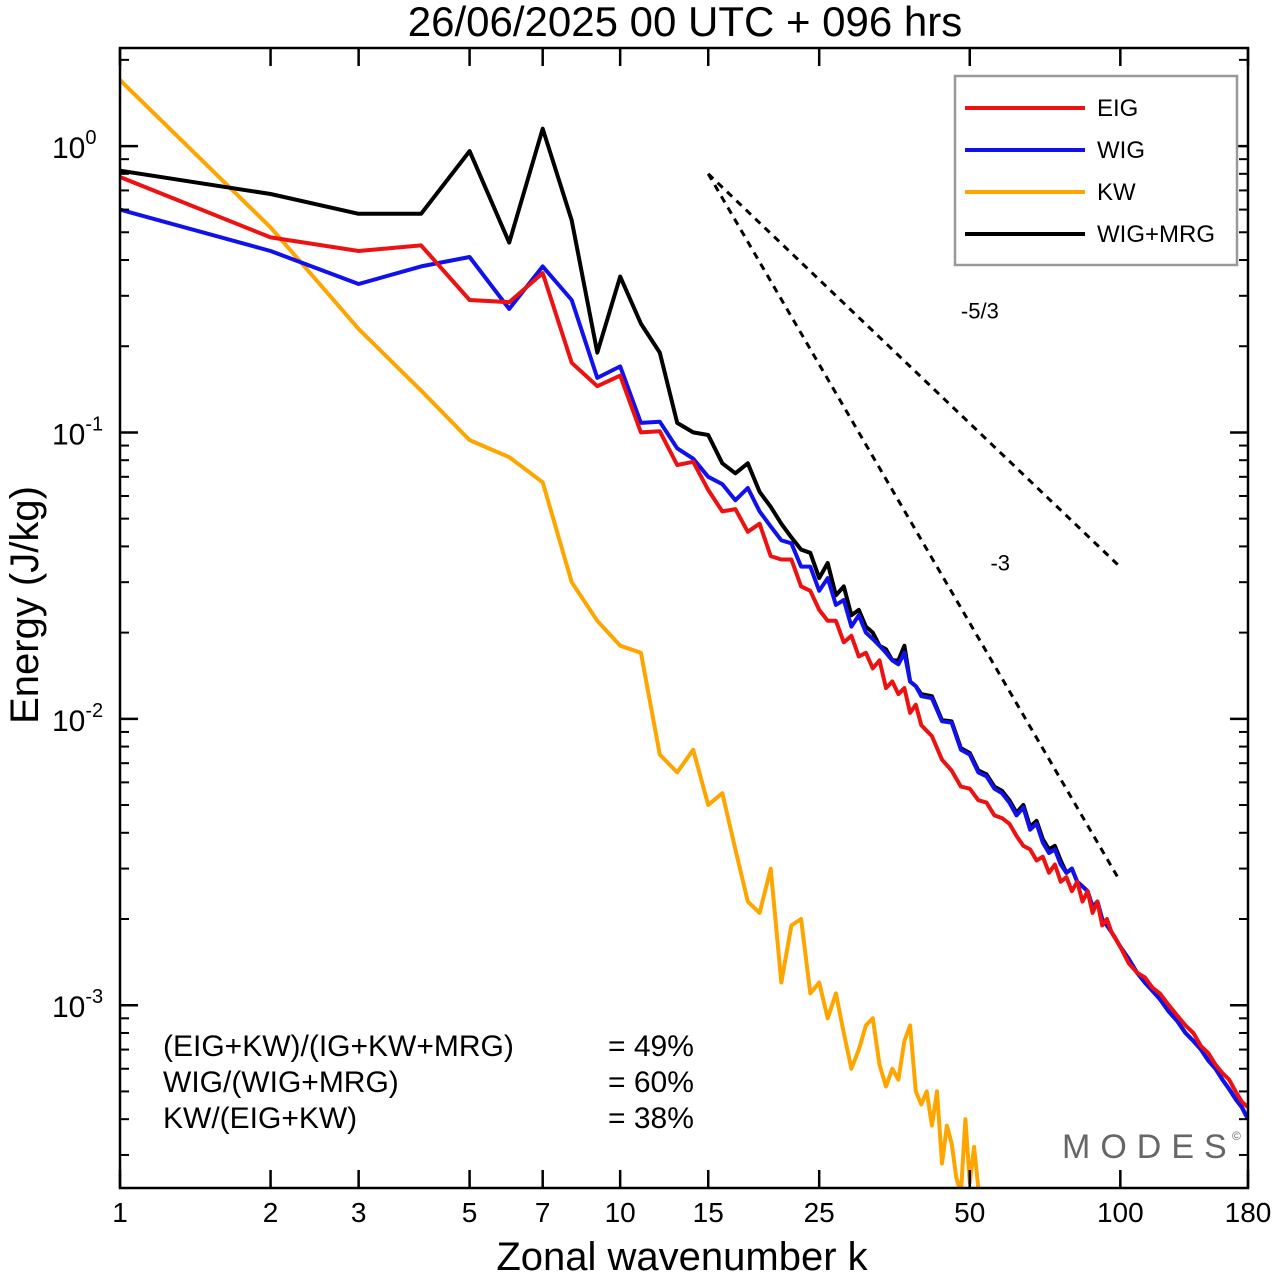 Image resolution: width=1280 pixels, height=1281 pixels. I want to click on legend: EIG WIG KW WIG+MRG, so click(1096, 170).